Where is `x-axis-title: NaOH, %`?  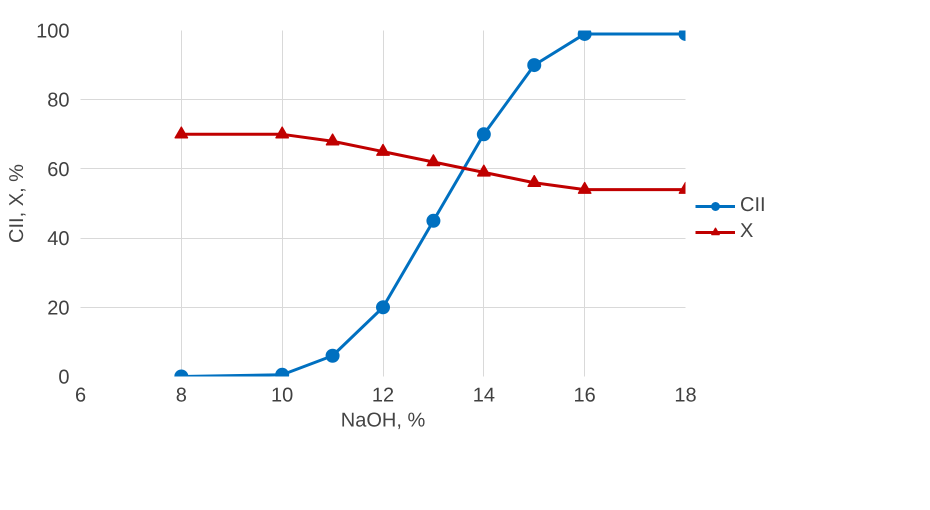 x-axis-title: NaOH, % is located at coordinates (383, 421).